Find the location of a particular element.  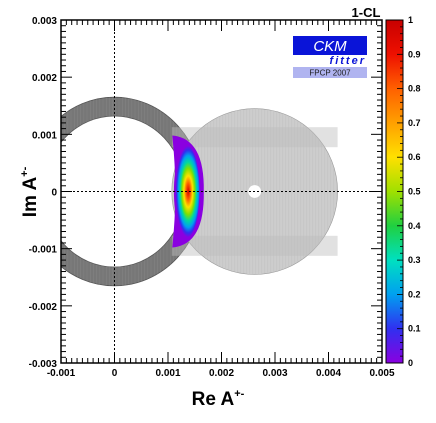

x-axis-title: Re A+- is located at coordinates (218, 399).